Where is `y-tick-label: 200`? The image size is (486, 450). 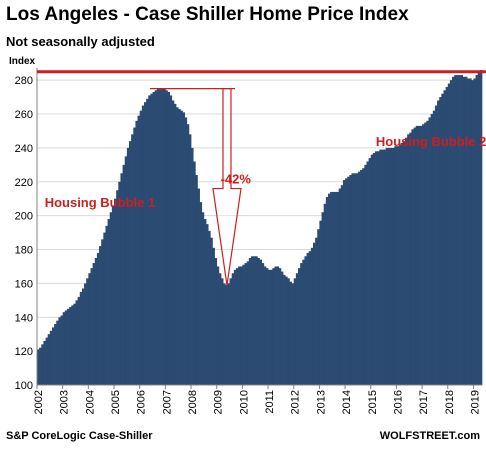 y-tick-label: 200 is located at coordinates (24, 217).